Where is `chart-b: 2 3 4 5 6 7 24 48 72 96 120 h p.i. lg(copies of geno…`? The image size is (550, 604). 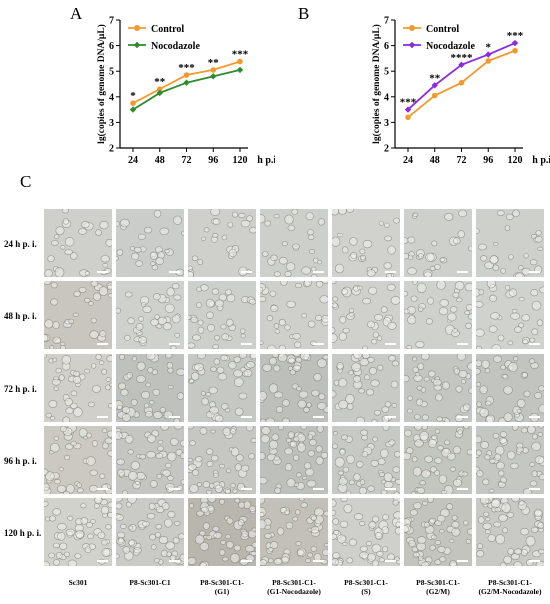 chart-b: 2 3 4 5 6 7 24 48 72 96 120 h p.i. lg(copies of geno… is located at coordinates (460, 91).